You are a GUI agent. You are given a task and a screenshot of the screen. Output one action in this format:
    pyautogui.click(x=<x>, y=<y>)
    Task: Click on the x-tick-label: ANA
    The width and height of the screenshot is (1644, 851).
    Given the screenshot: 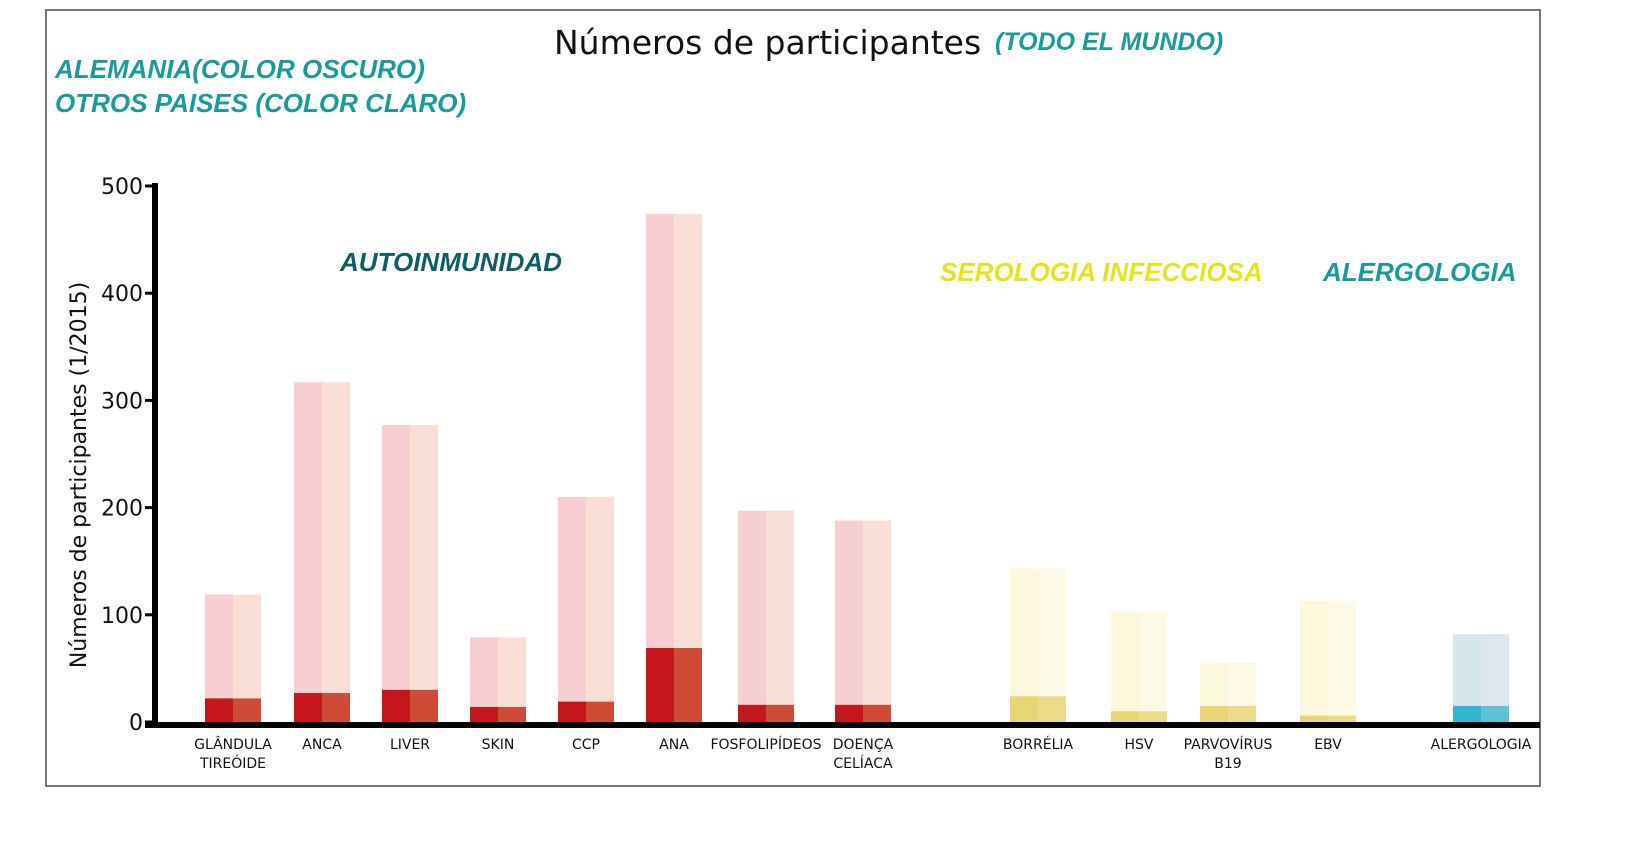 What is the action you would take?
    pyautogui.click(x=674, y=745)
    